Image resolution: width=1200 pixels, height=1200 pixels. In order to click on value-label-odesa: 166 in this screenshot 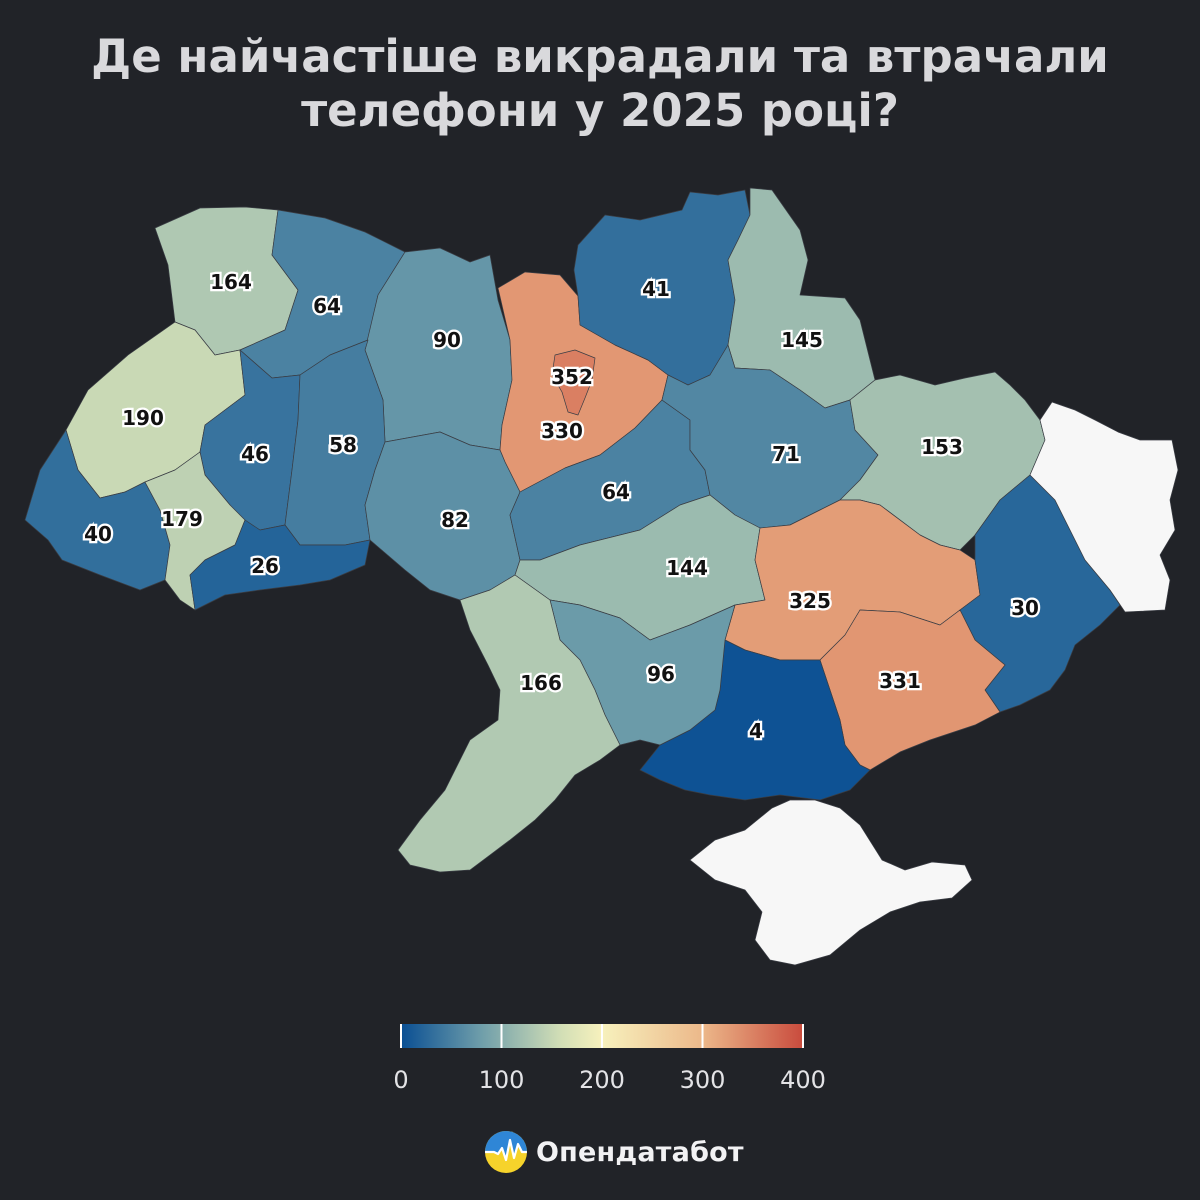, I will do `click(541, 683)`.